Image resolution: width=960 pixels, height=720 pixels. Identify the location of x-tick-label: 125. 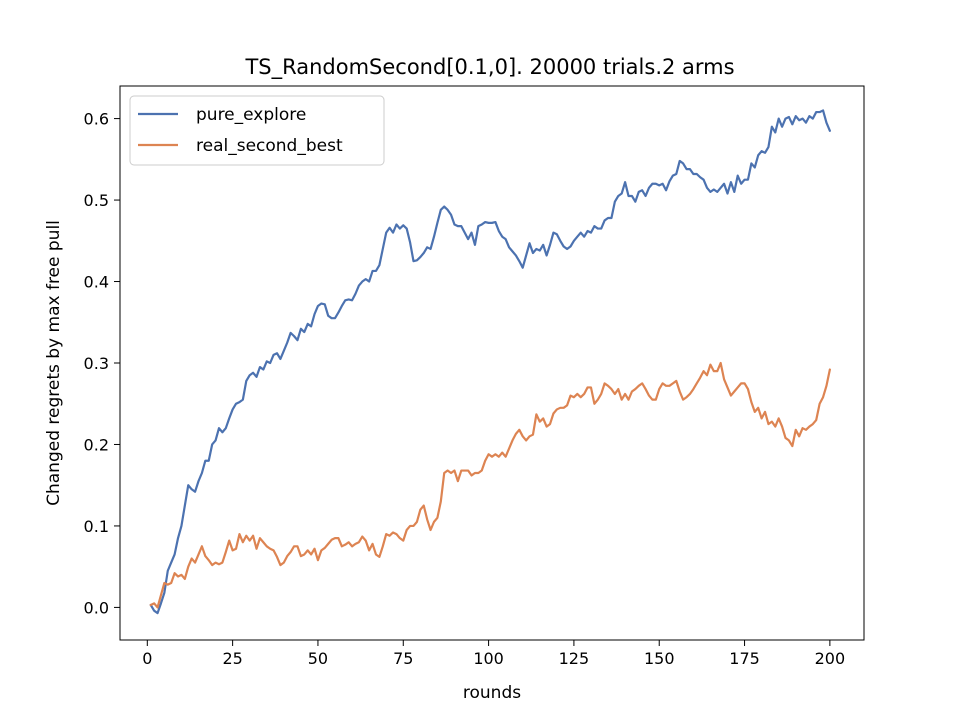
(574, 658).